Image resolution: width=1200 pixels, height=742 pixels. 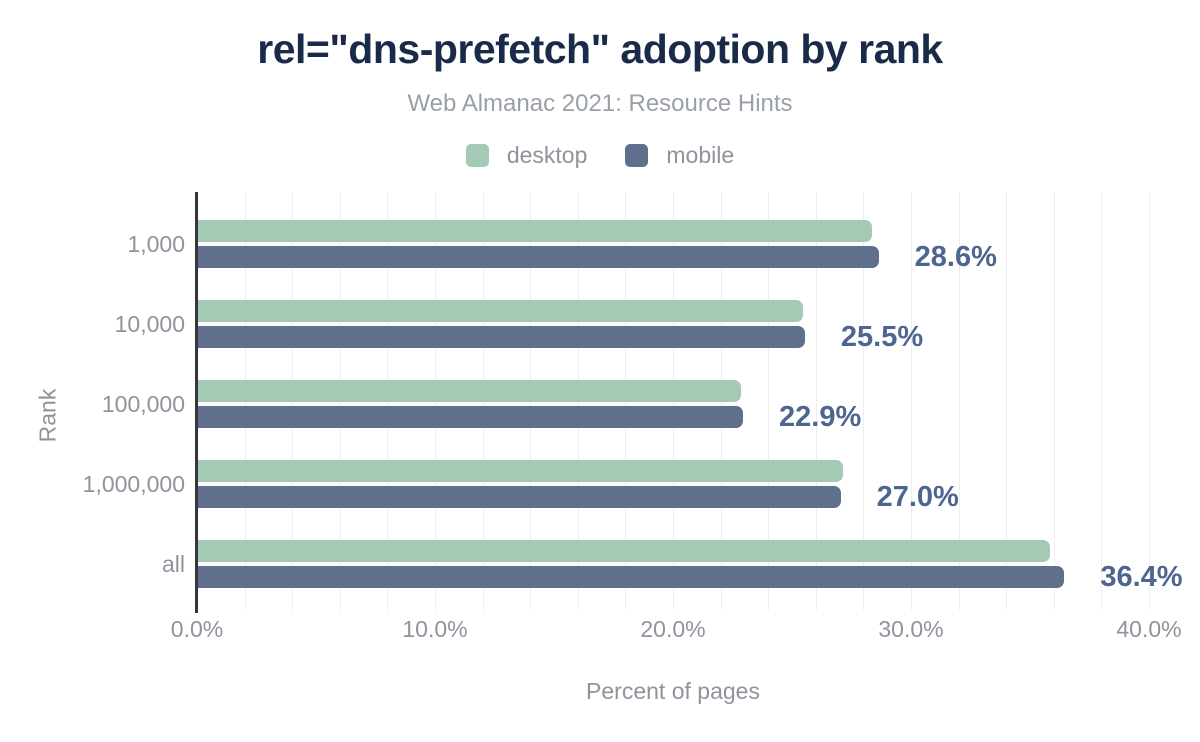 What do you see at coordinates (435, 629) in the screenshot?
I see `x-tick-label: 10.0%` at bounding box center [435, 629].